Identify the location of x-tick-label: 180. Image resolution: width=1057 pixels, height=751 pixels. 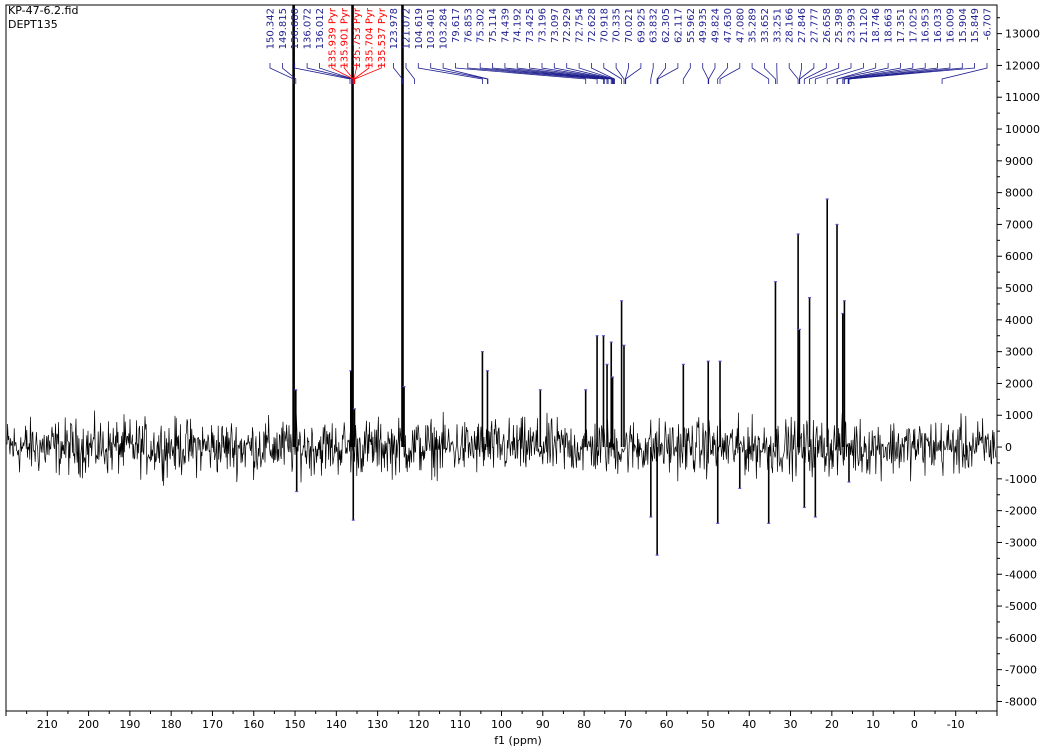
(171, 724).